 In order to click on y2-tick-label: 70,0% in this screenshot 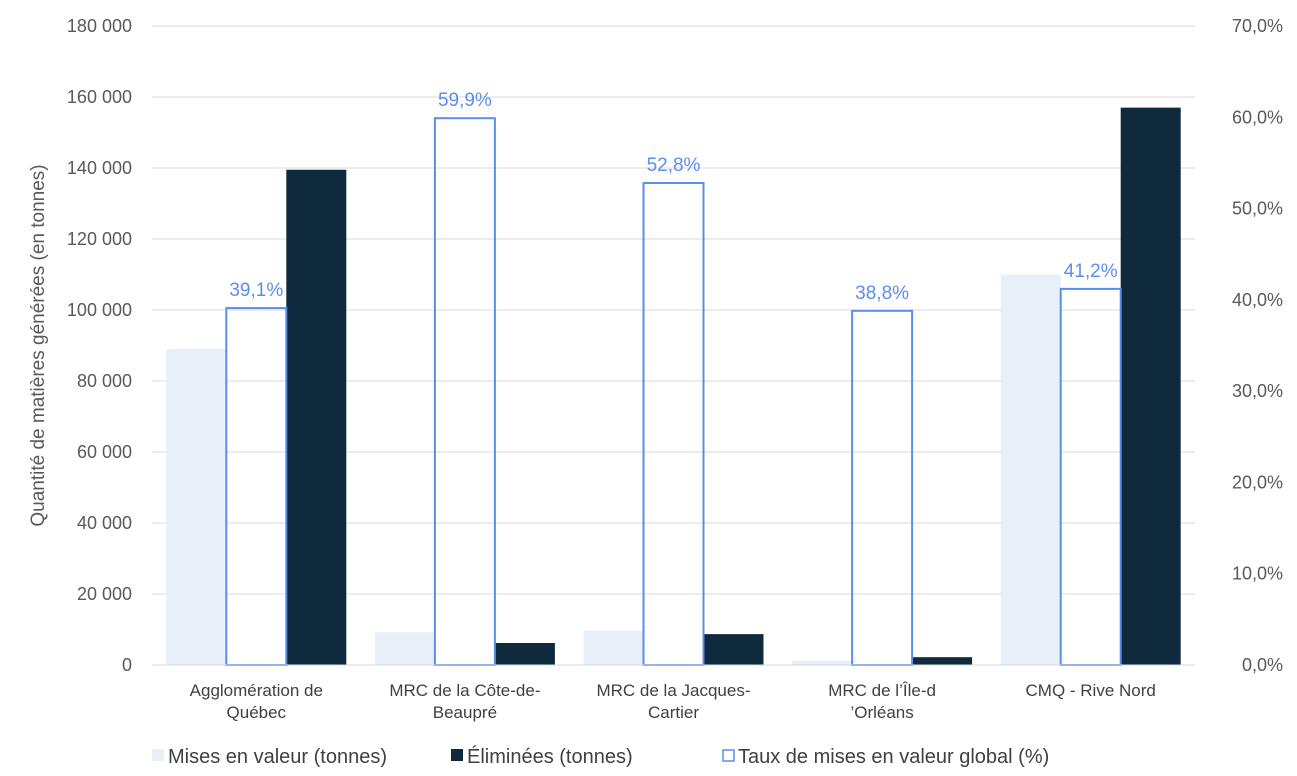, I will do `click(1257, 26)`.